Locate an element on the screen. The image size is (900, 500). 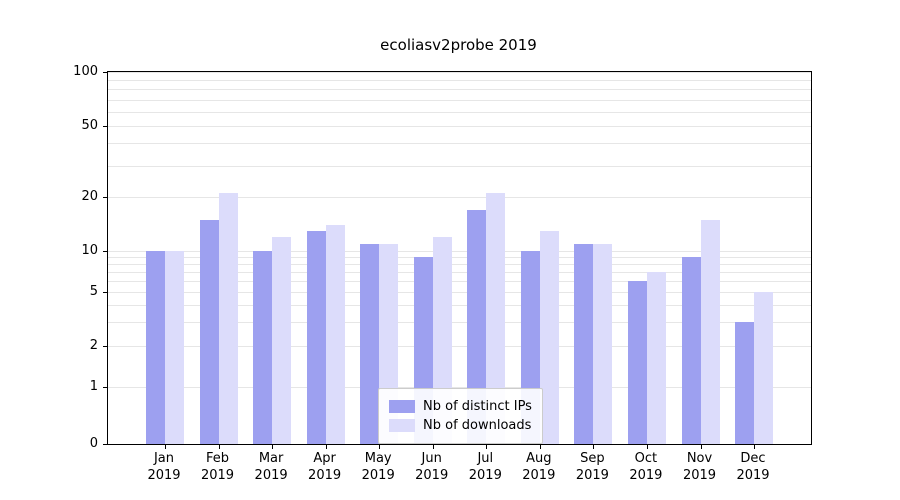
legend: Nb of distinct IPs Nb of downloads is located at coordinates (460, 416).